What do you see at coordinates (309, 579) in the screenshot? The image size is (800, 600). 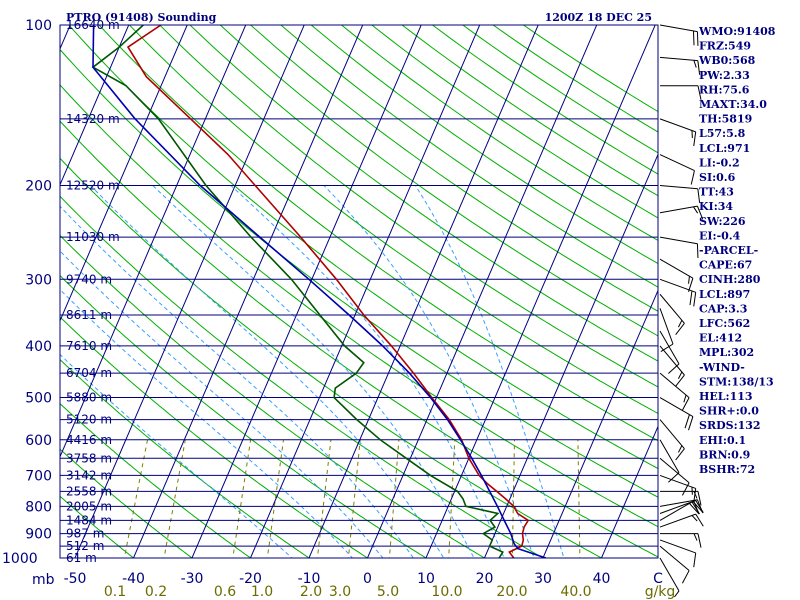 I see `temperature-tick-label: -10` at bounding box center [309, 579].